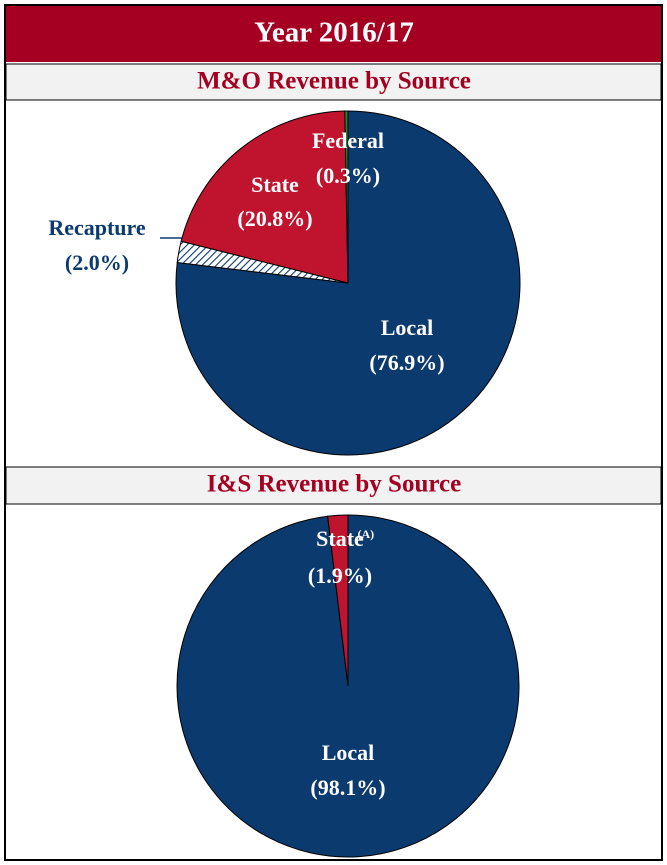  What do you see at coordinates (347, 787) in the screenshot?
I see `slice-value: (98.1%)` at bounding box center [347, 787].